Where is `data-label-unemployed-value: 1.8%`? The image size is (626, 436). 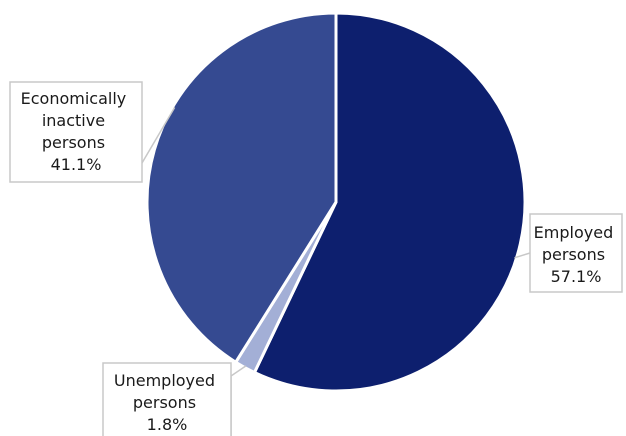 data-label-unemployed-value: 1.8% is located at coordinates (167, 424).